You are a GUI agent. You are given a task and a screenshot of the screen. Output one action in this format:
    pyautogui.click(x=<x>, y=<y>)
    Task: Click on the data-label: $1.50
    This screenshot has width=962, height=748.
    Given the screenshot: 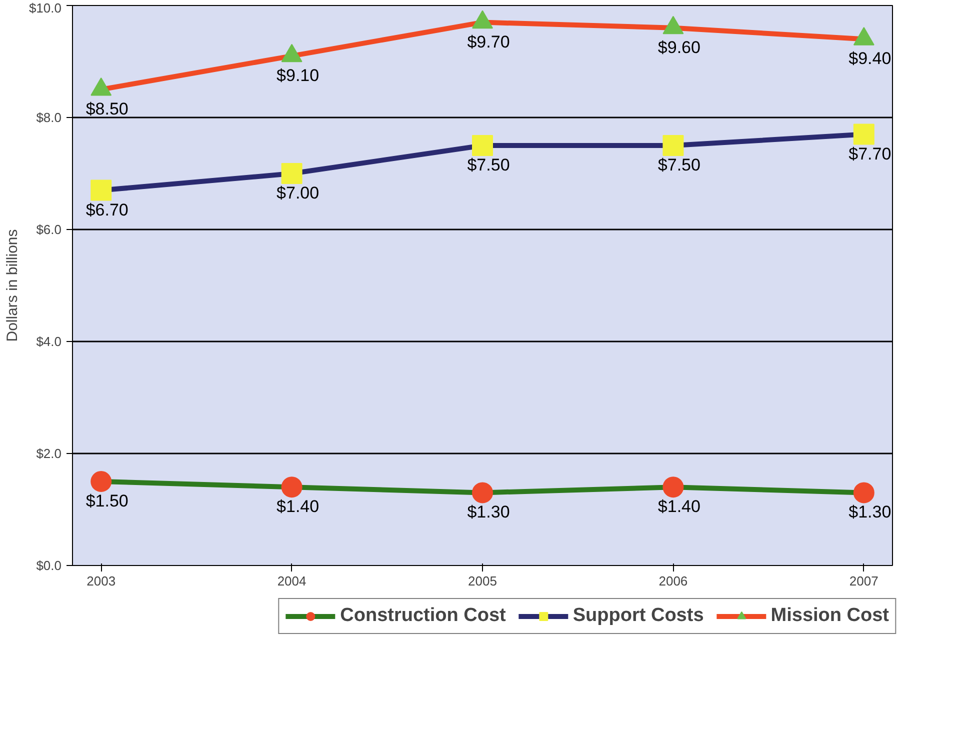 What is the action you would take?
    pyautogui.click(x=107, y=501)
    